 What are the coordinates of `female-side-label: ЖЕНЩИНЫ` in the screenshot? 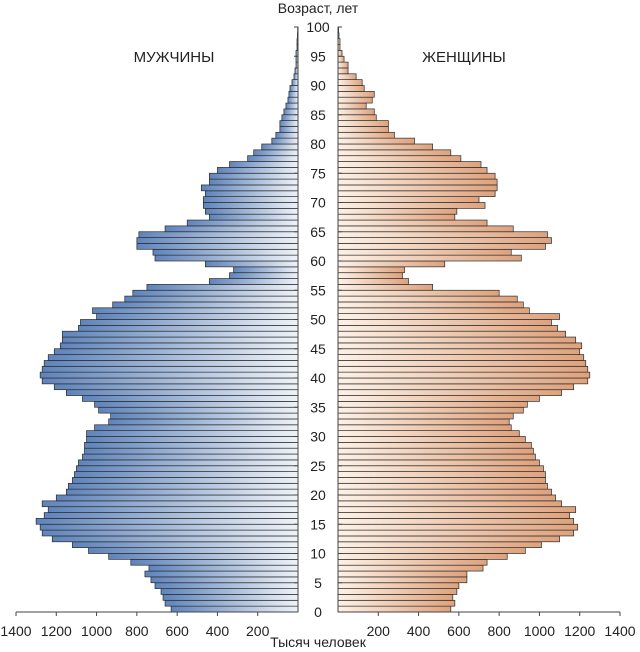 It's located at (464, 57).